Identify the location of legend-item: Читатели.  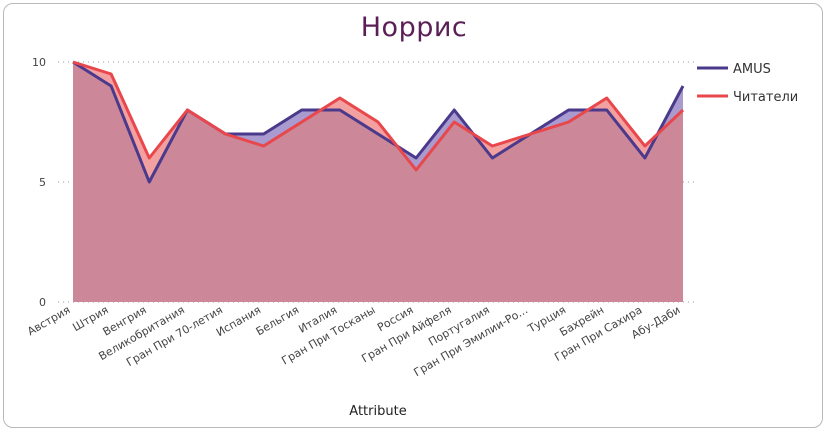
(747, 97).